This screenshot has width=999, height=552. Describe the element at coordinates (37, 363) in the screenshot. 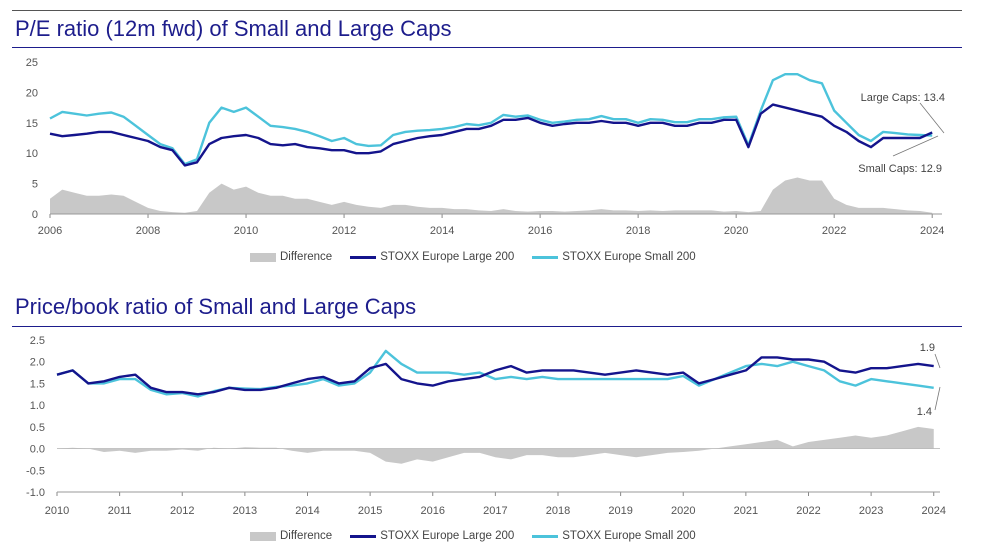

I see `y-tick-label: 2.0` at that location.